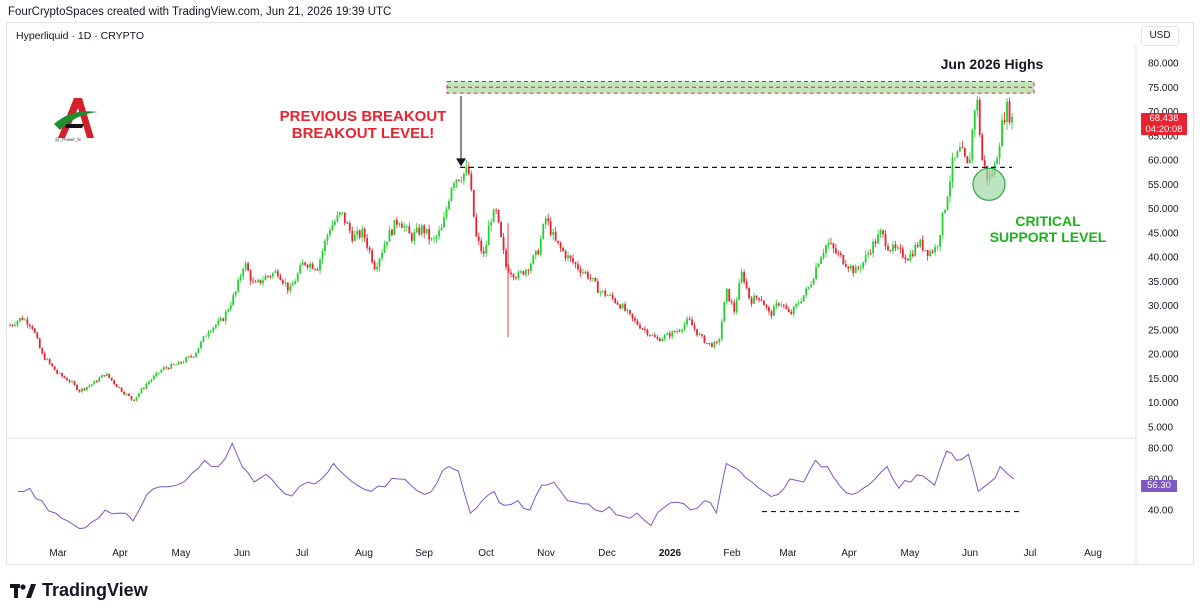  Describe the element at coordinates (992, 64) in the screenshot. I see `highs-annotation: Jun 2026 Highs` at that location.